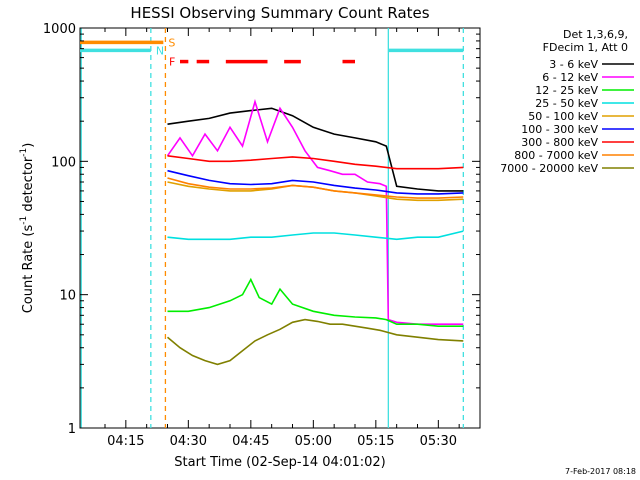 Image resolution: width=640 pixels, height=480 pixels. What do you see at coordinates (188, 441) in the screenshot?
I see `x-tick-label: 04:30` at bounding box center [188, 441].